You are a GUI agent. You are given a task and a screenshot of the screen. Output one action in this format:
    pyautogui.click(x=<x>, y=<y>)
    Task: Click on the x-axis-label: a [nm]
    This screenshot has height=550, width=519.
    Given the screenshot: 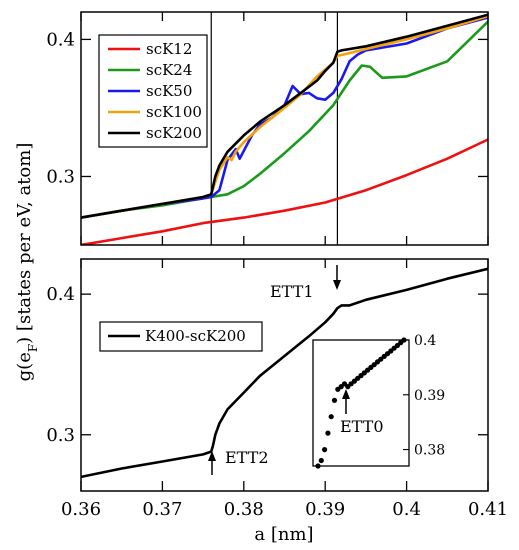 What is the action you would take?
    pyautogui.click(x=283, y=534)
    